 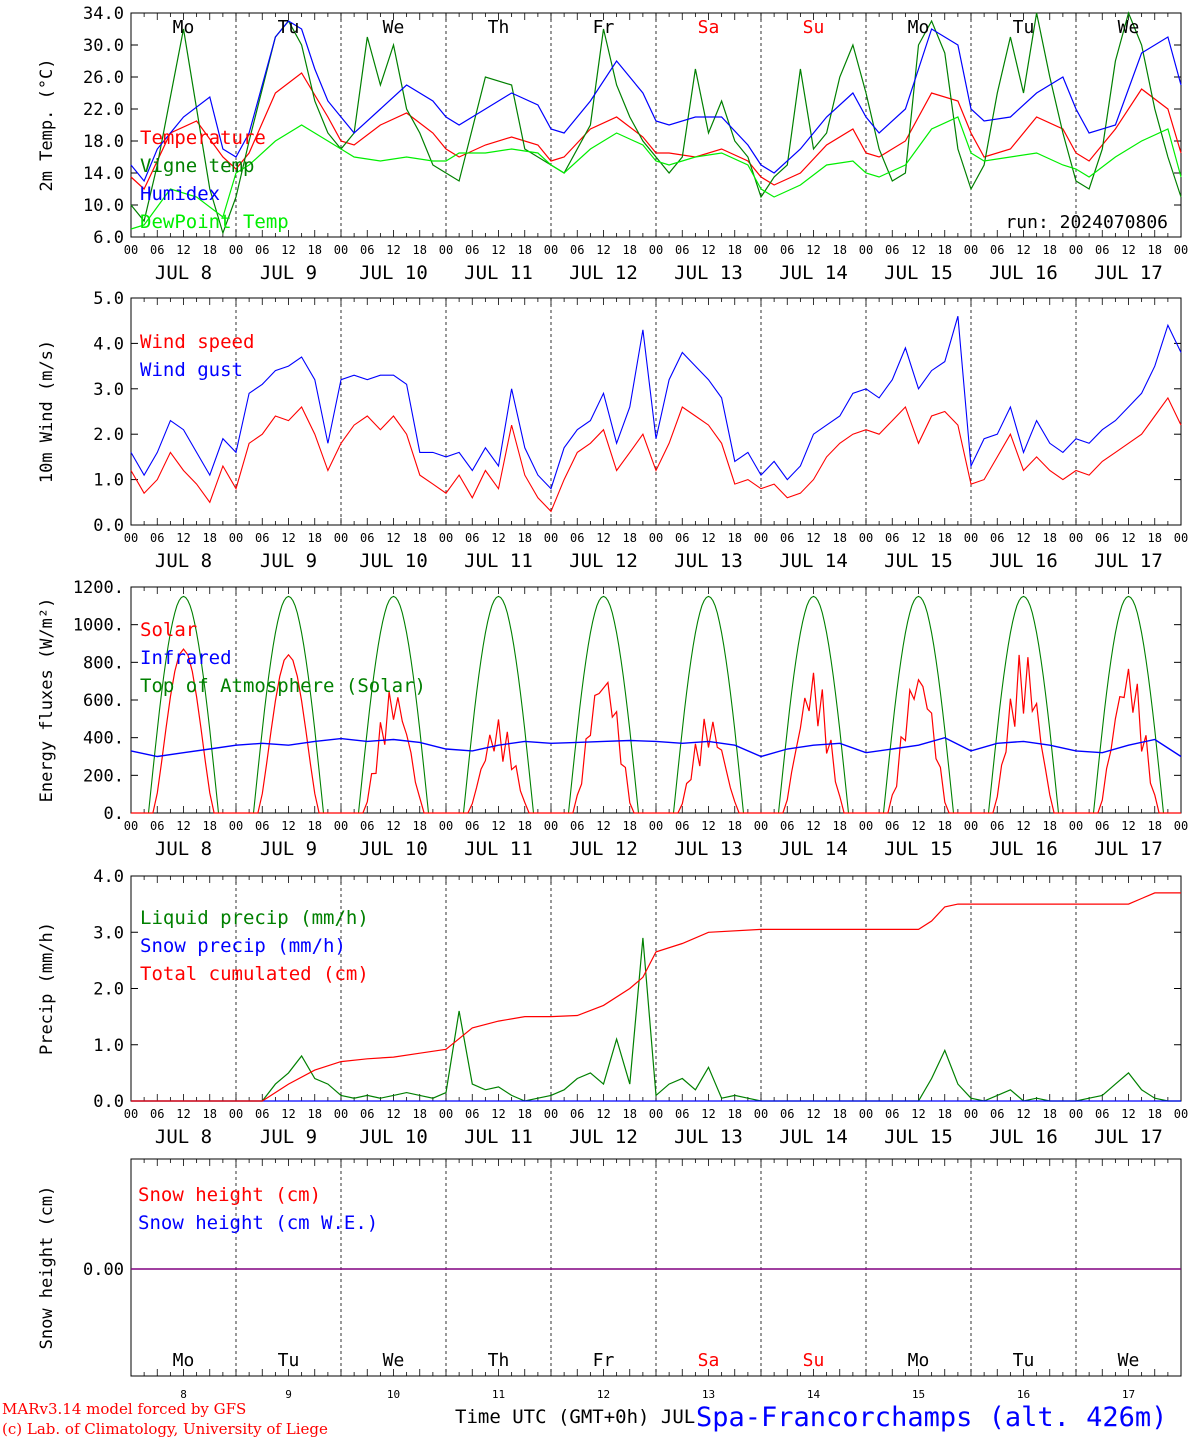 I want to click on precip-y-tick-label: 1.0, so click(x=108, y=1046).